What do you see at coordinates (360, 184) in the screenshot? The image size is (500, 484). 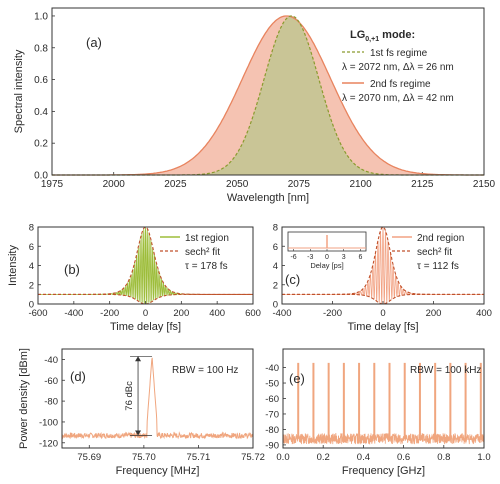 I see `x-tick-label: 2100` at bounding box center [360, 184].